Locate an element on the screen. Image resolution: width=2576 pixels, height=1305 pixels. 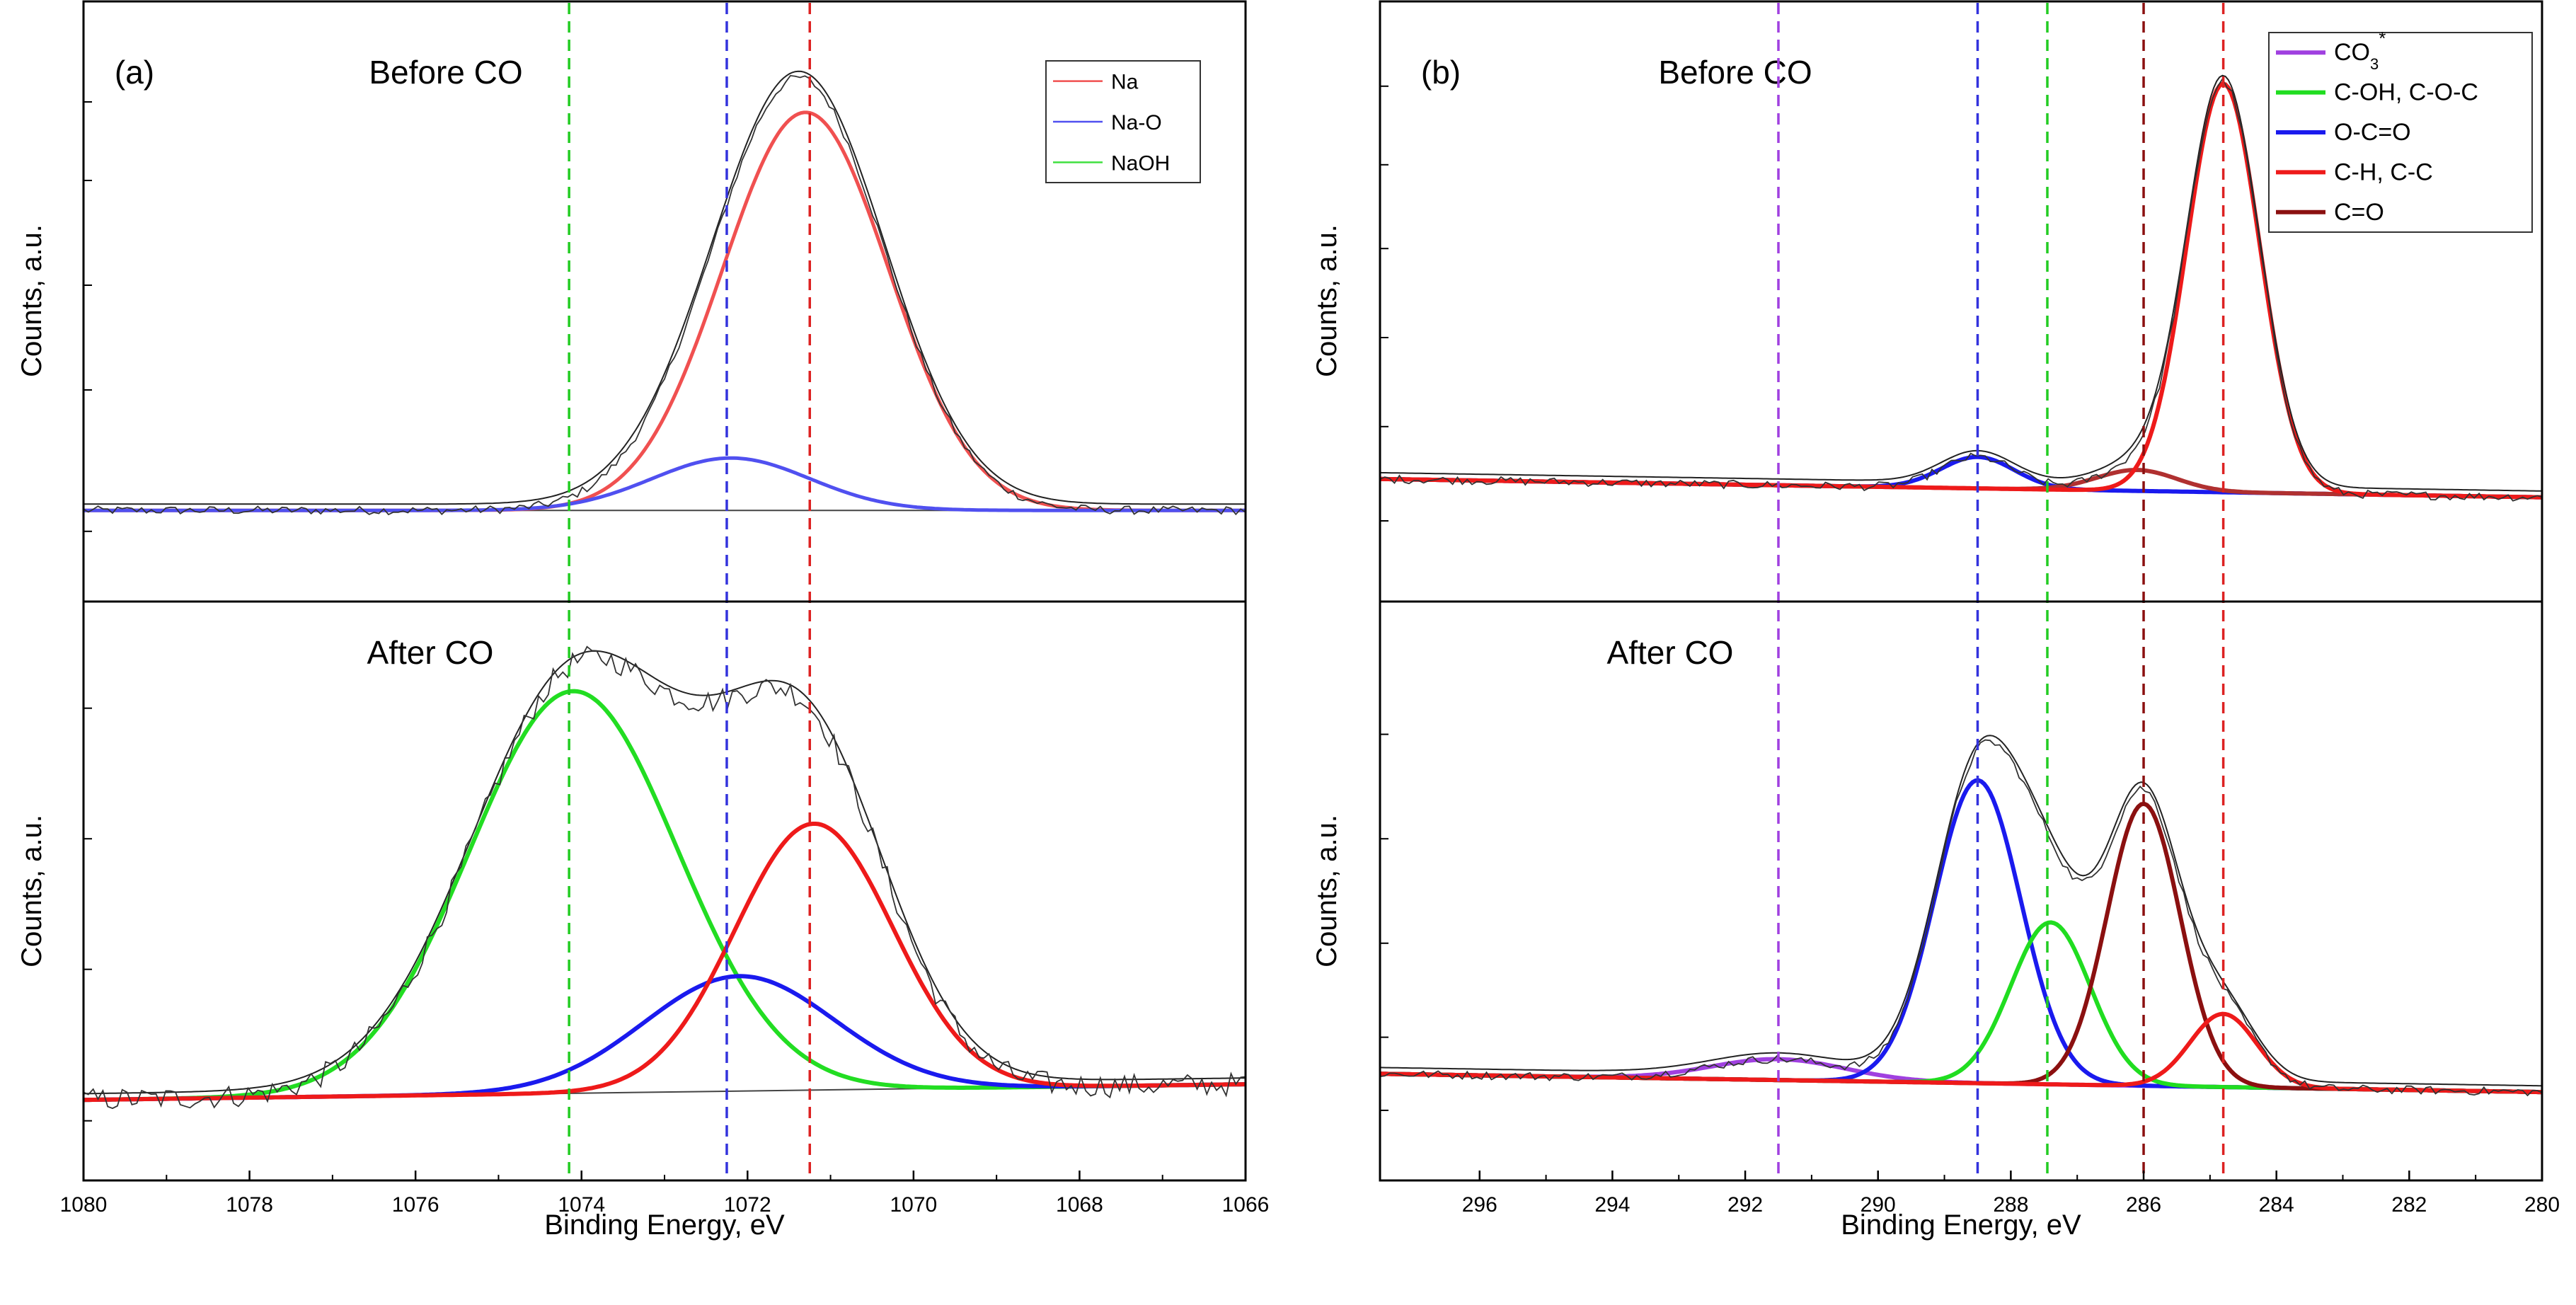
panel-label: (b) is located at coordinates (1441, 72).